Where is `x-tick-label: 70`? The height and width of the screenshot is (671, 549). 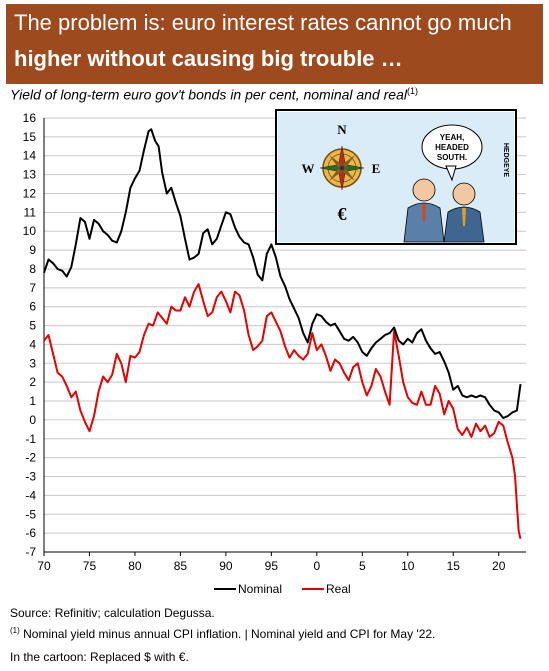
x-tick-label: 70 is located at coordinates (44, 566).